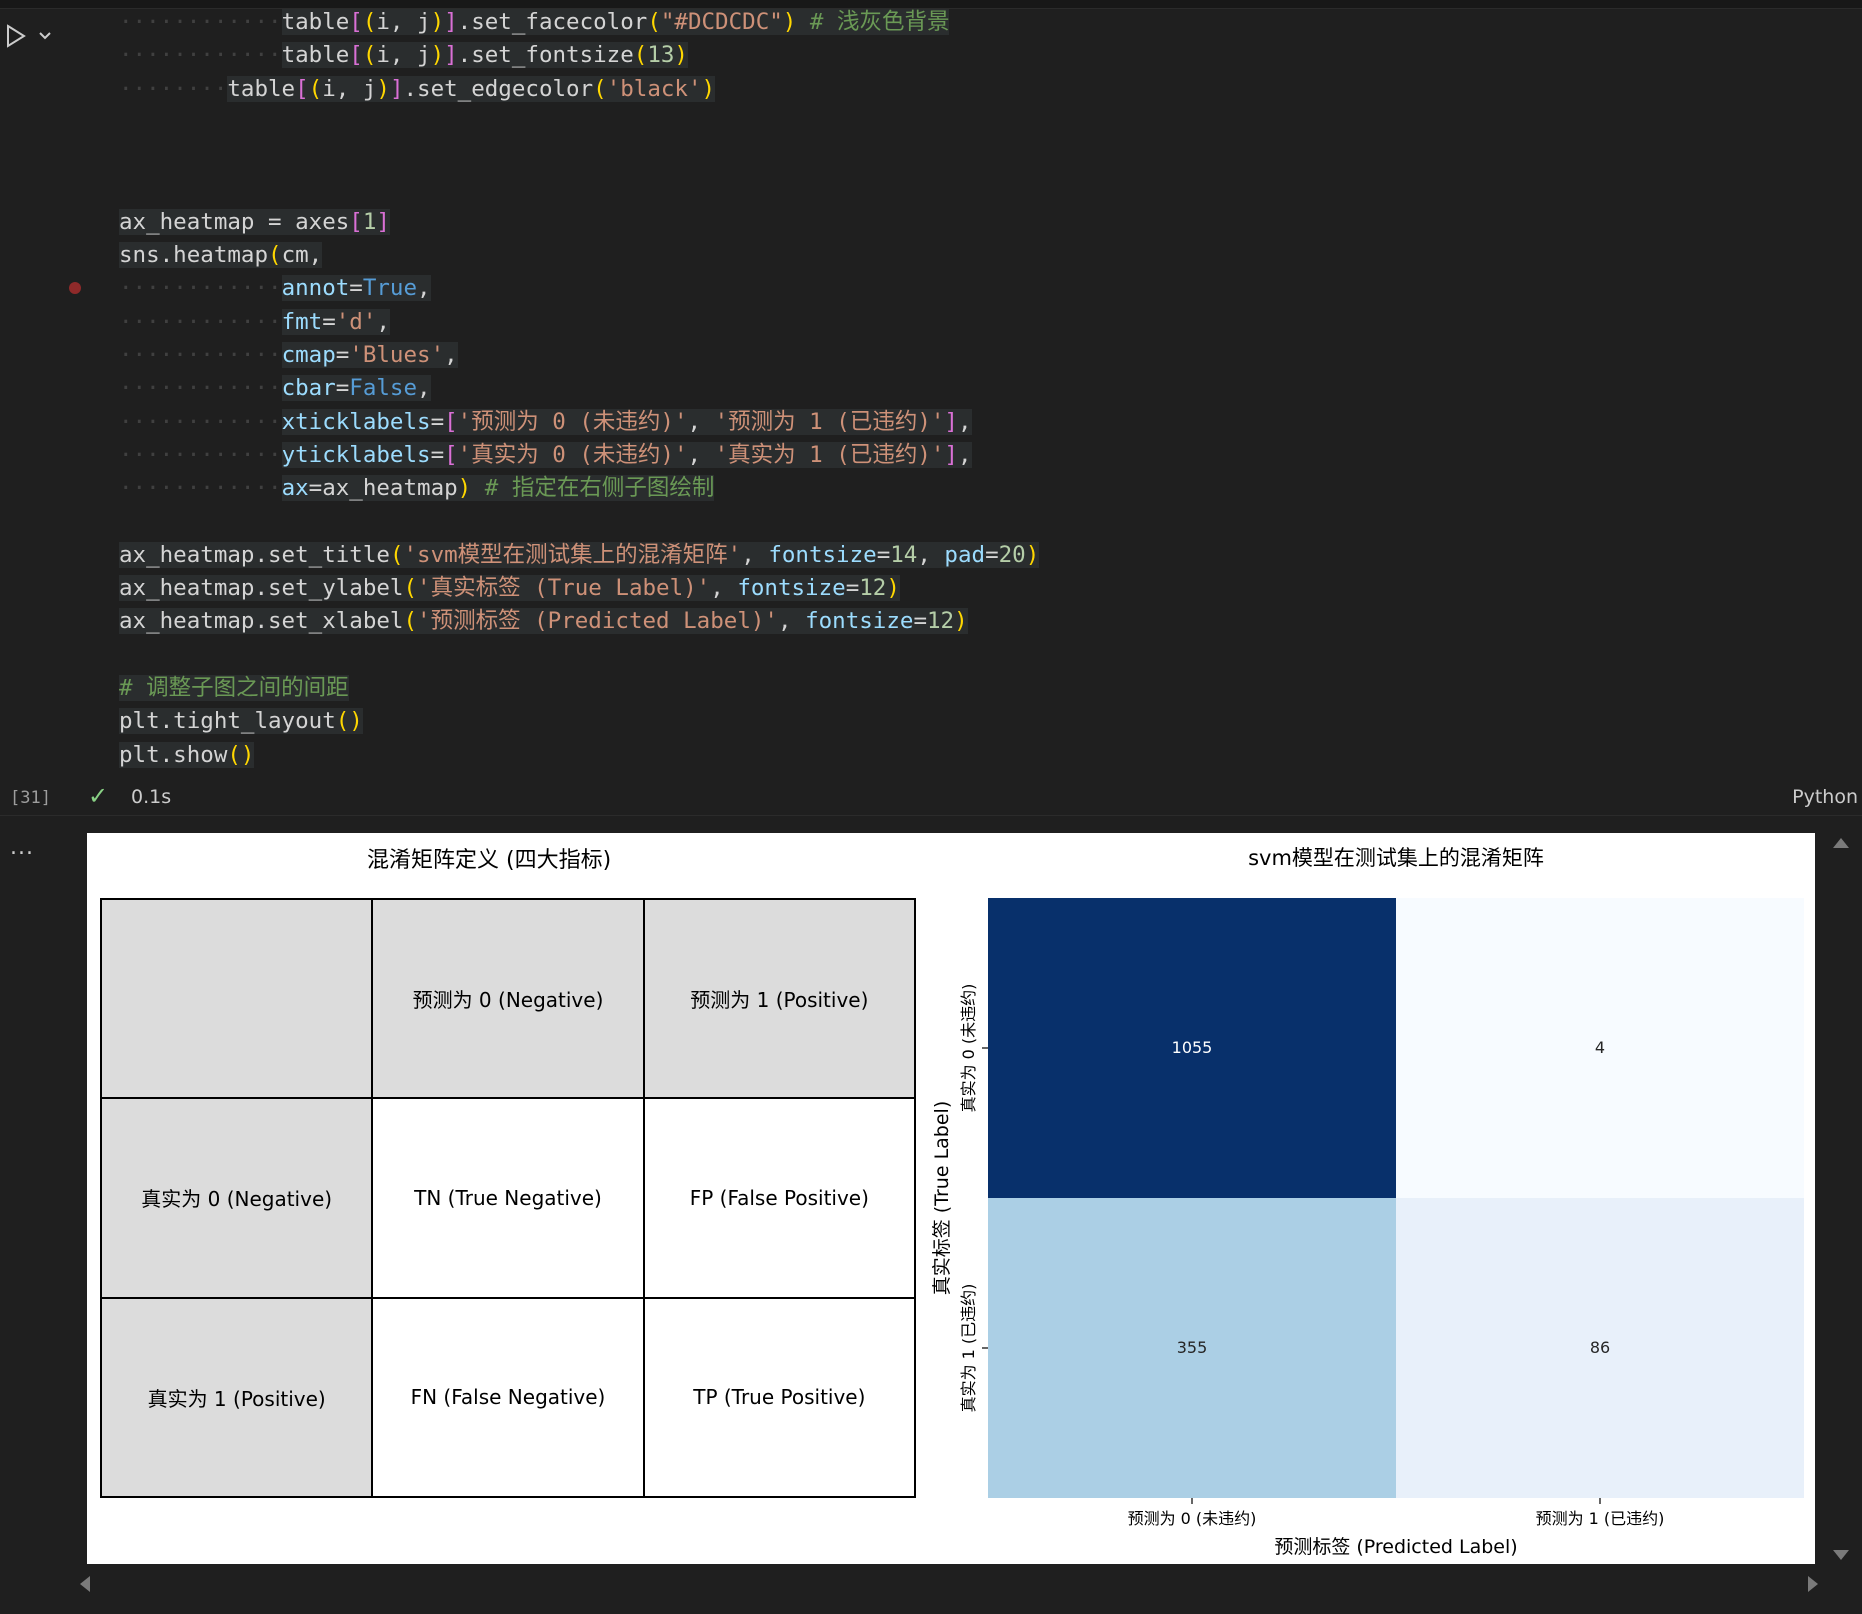 The width and height of the screenshot is (1862, 1614). I want to click on chevron-down-icon, so click(45, 36).